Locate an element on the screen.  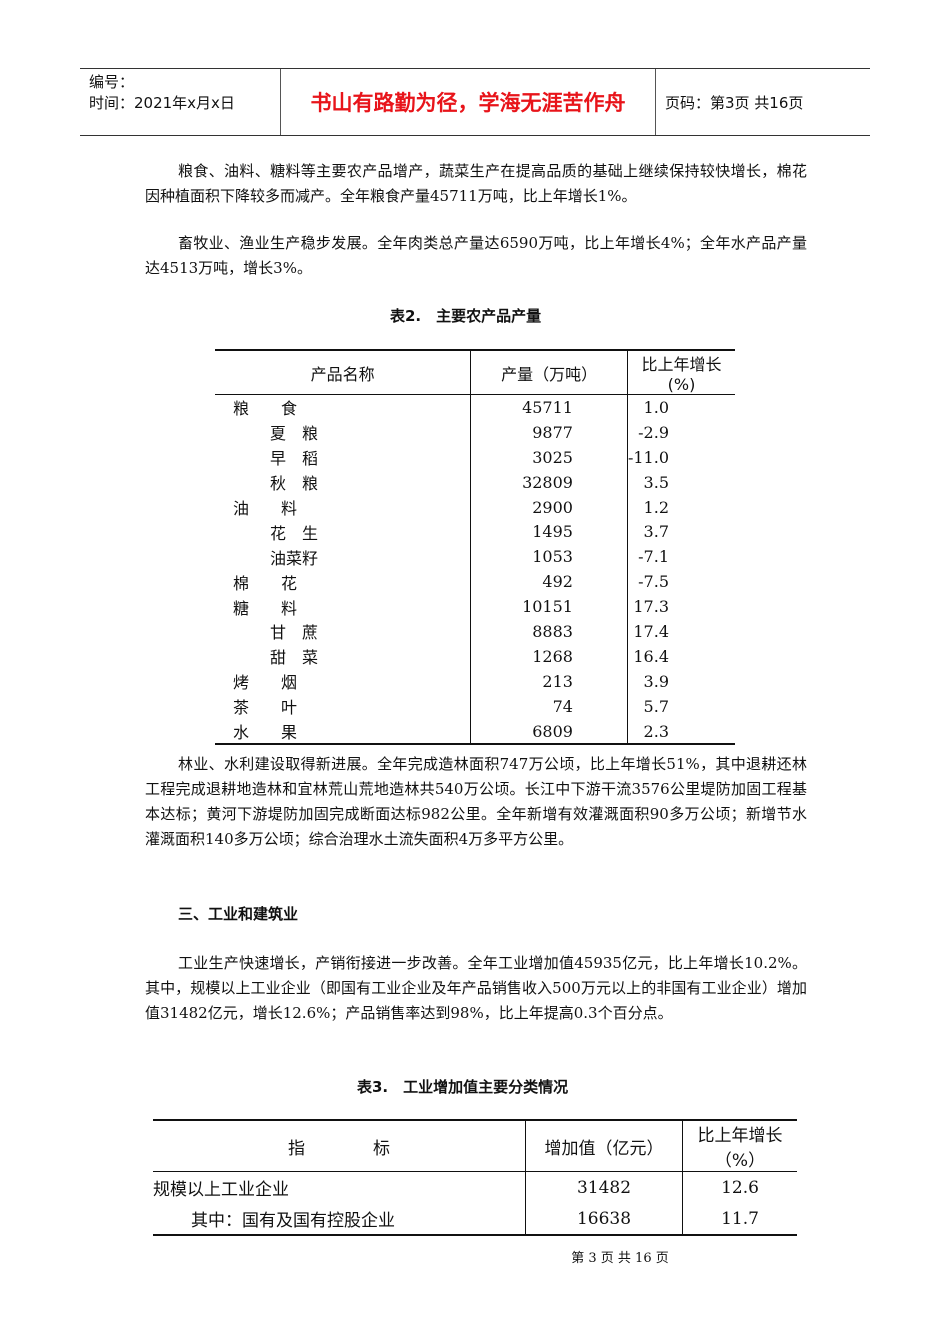
output-value: 1268 is located at coordinates (549, 656).